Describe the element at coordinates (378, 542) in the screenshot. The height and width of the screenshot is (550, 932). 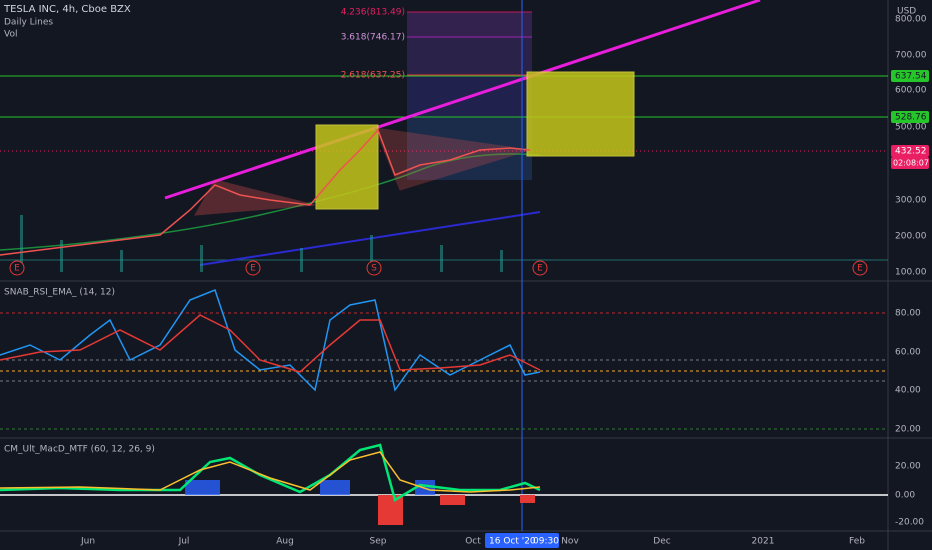
I see `time-label: Sep` at that location.